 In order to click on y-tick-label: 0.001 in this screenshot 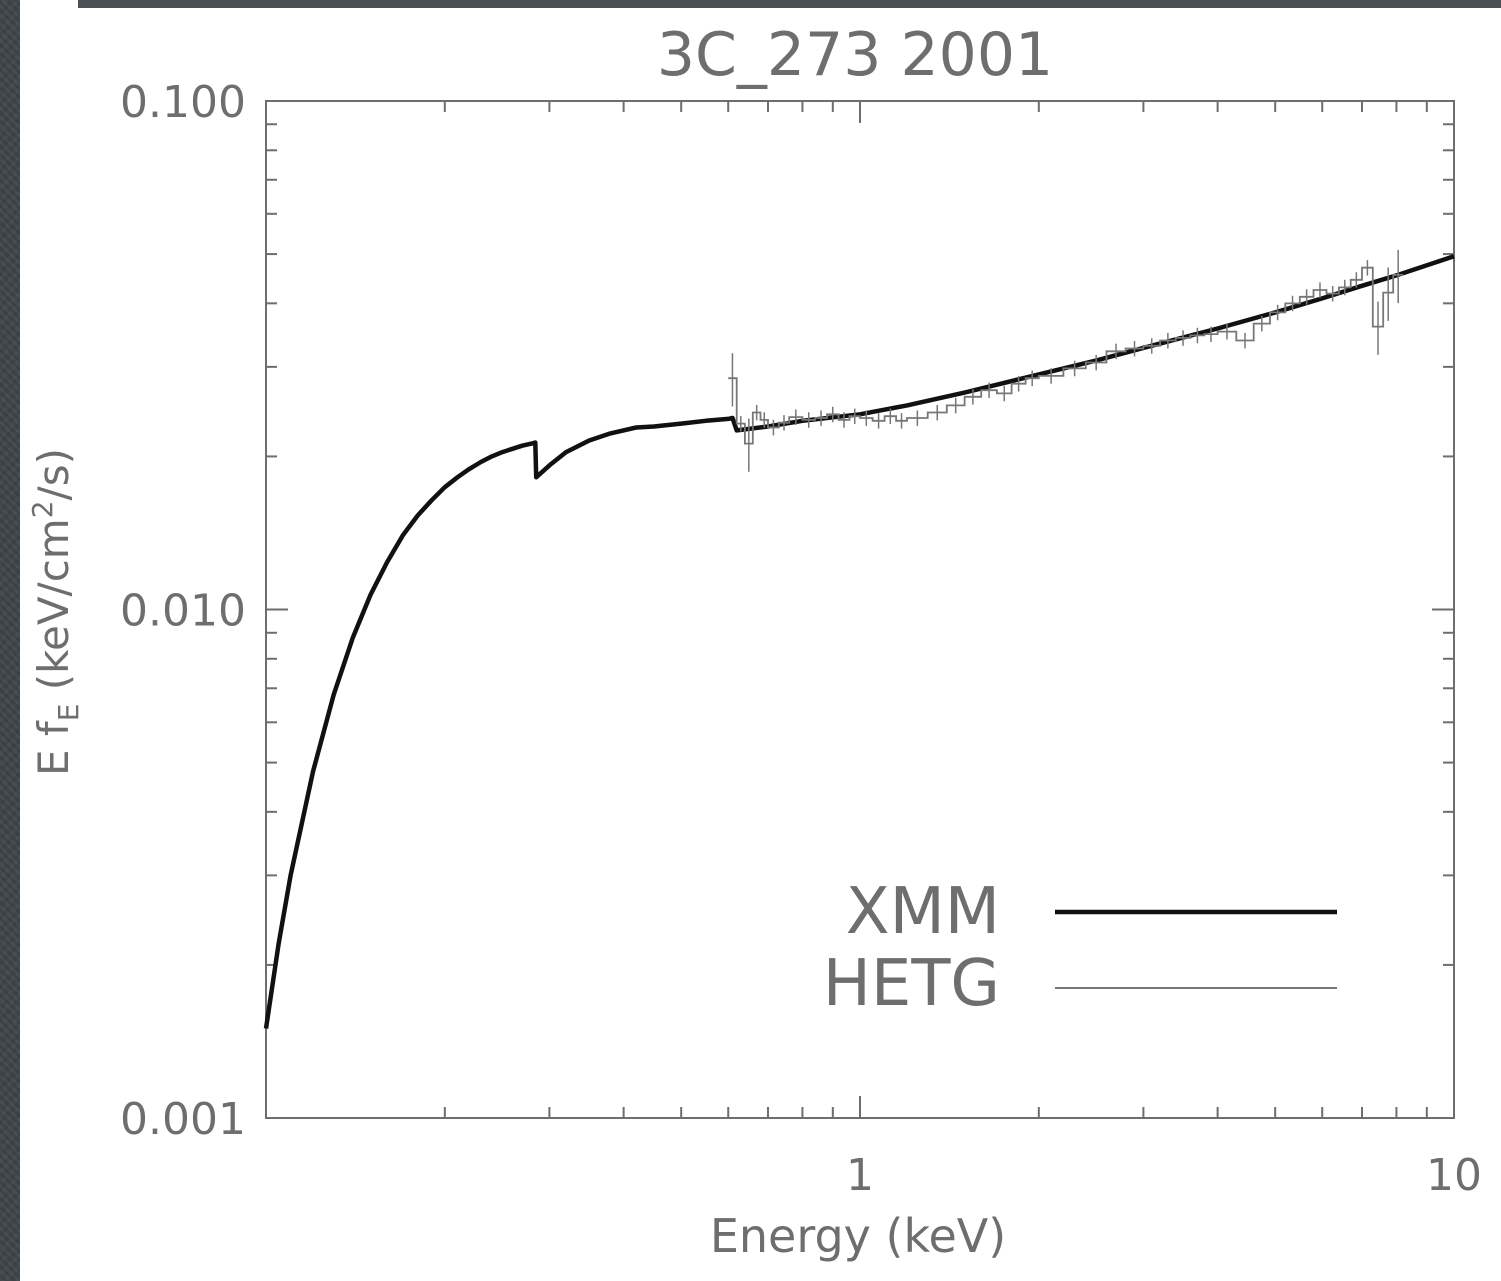, I will do `click(183, 1119)`.